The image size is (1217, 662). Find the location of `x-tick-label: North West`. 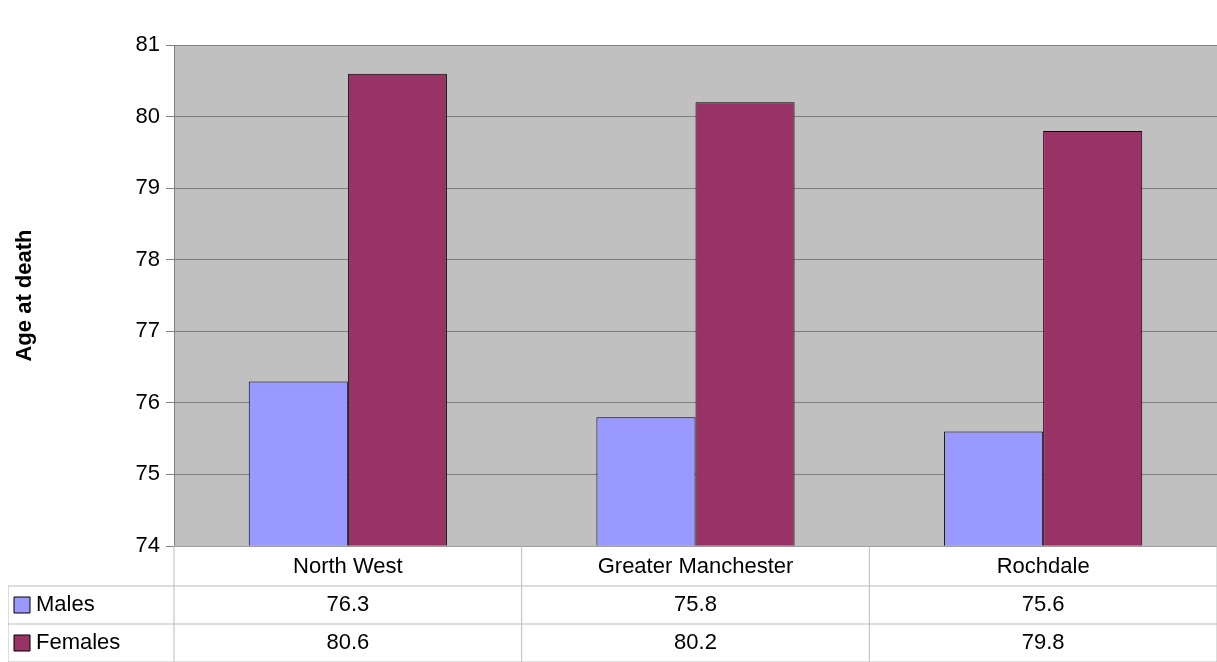

x-tick-label: North West is located at coordinates (348, 566).